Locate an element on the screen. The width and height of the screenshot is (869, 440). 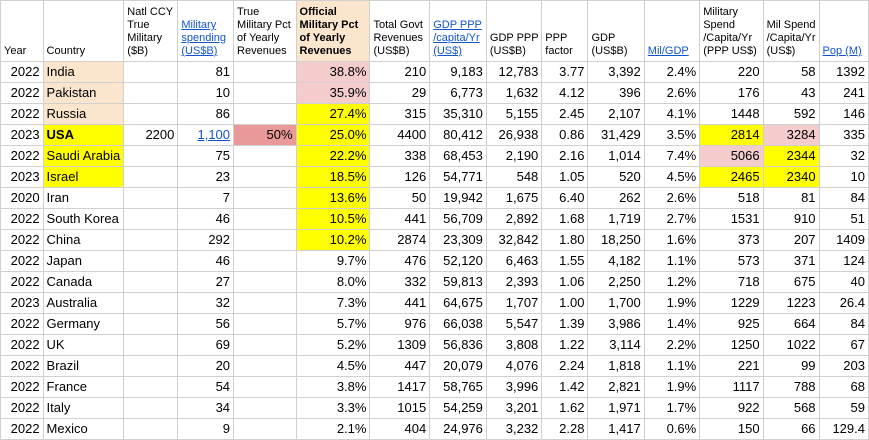
cell-official-military-pct: 5.2% is located at coordinates (333, 345).